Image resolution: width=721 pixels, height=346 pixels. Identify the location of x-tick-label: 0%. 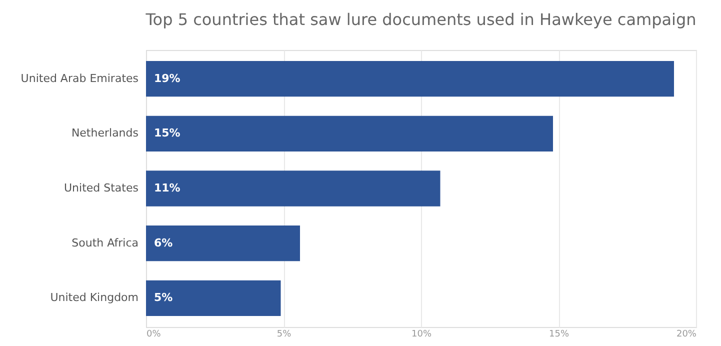
(154, 335).